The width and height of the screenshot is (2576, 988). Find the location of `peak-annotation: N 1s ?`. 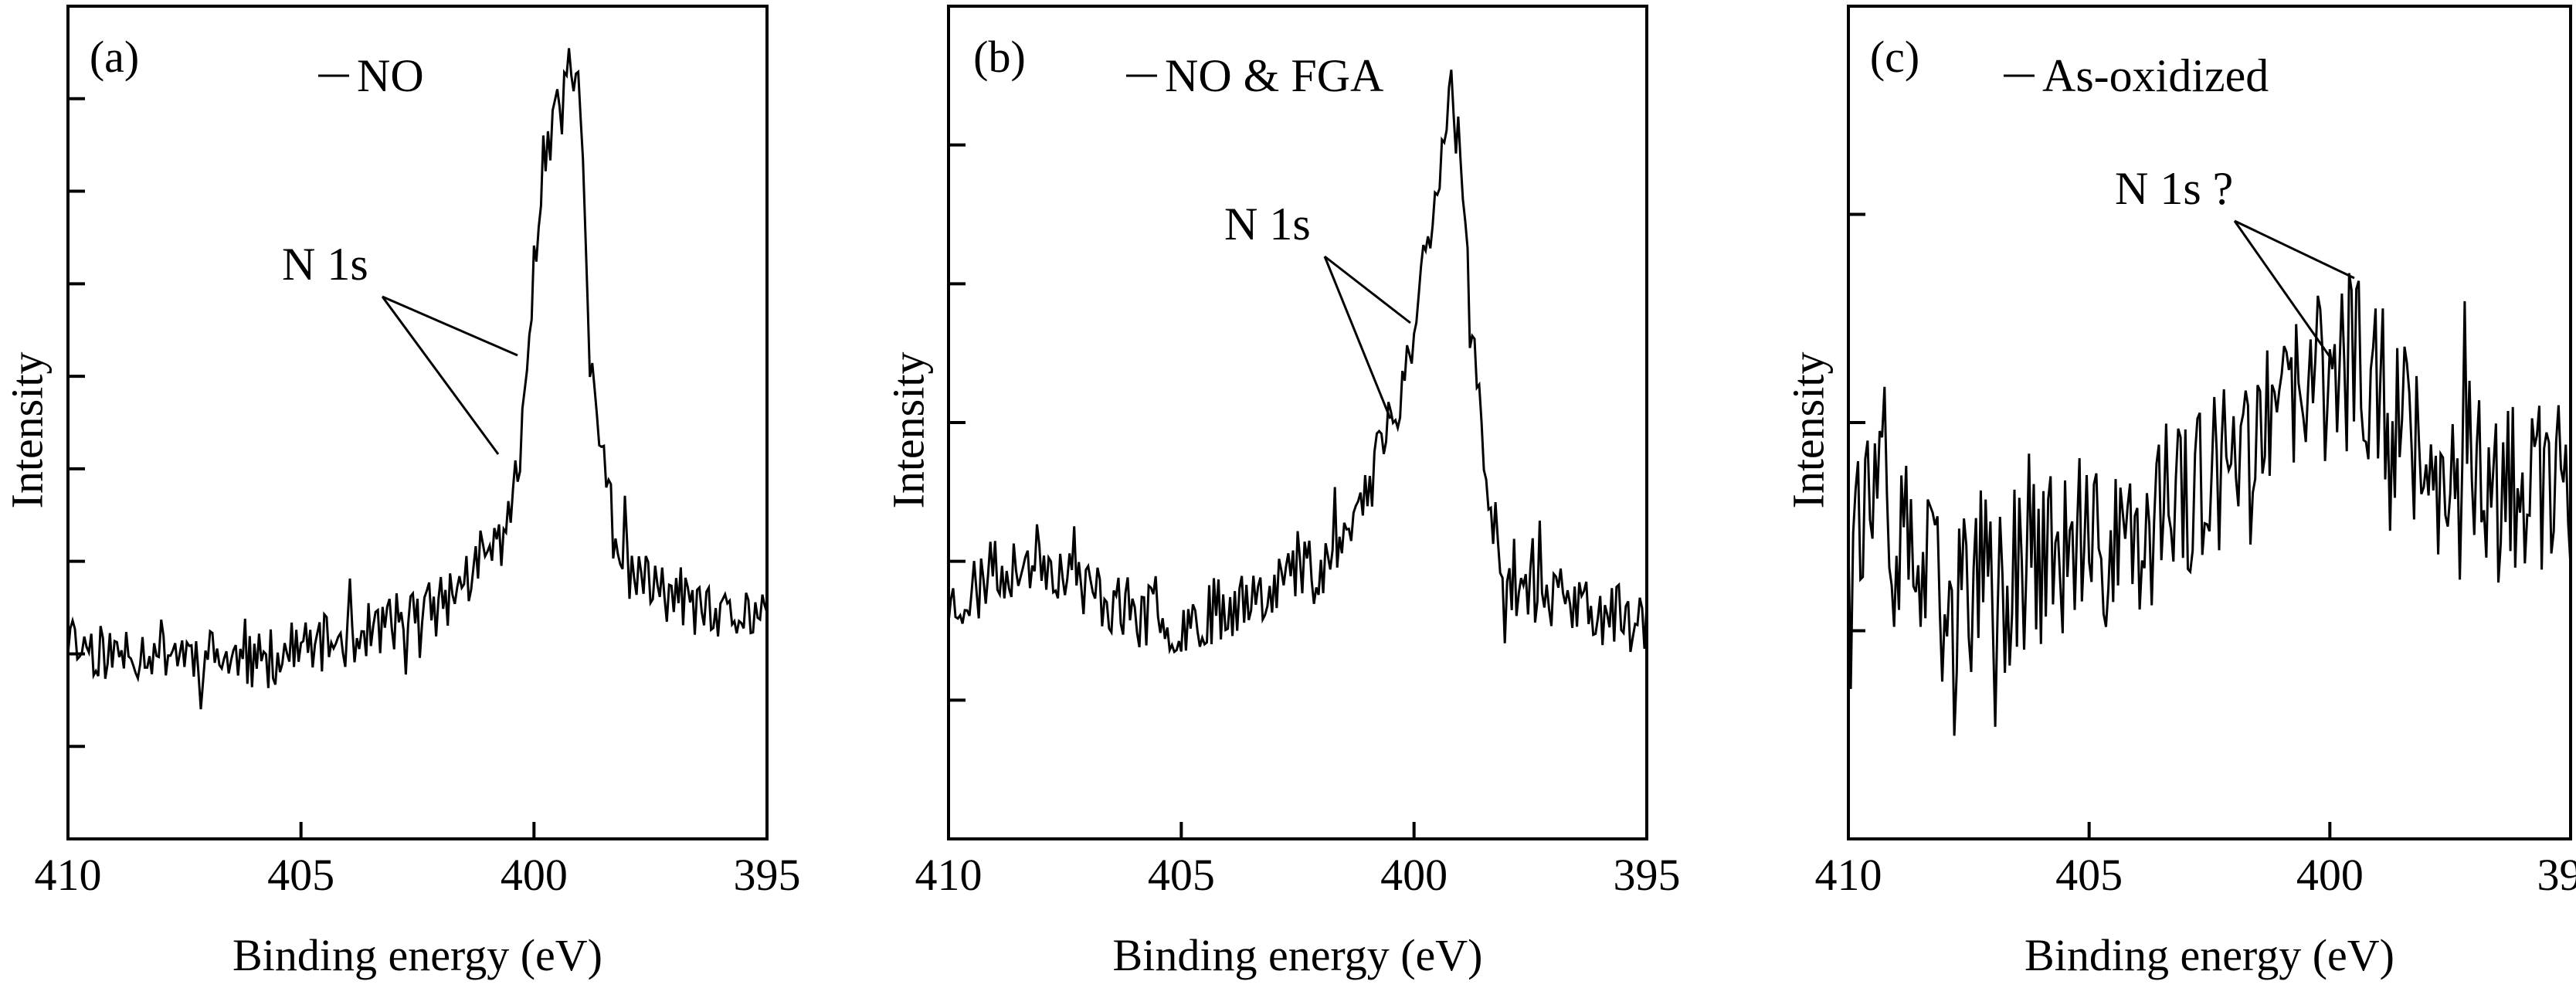

peak-annotation: N 1s ? is located at coordinates (2174, 189).